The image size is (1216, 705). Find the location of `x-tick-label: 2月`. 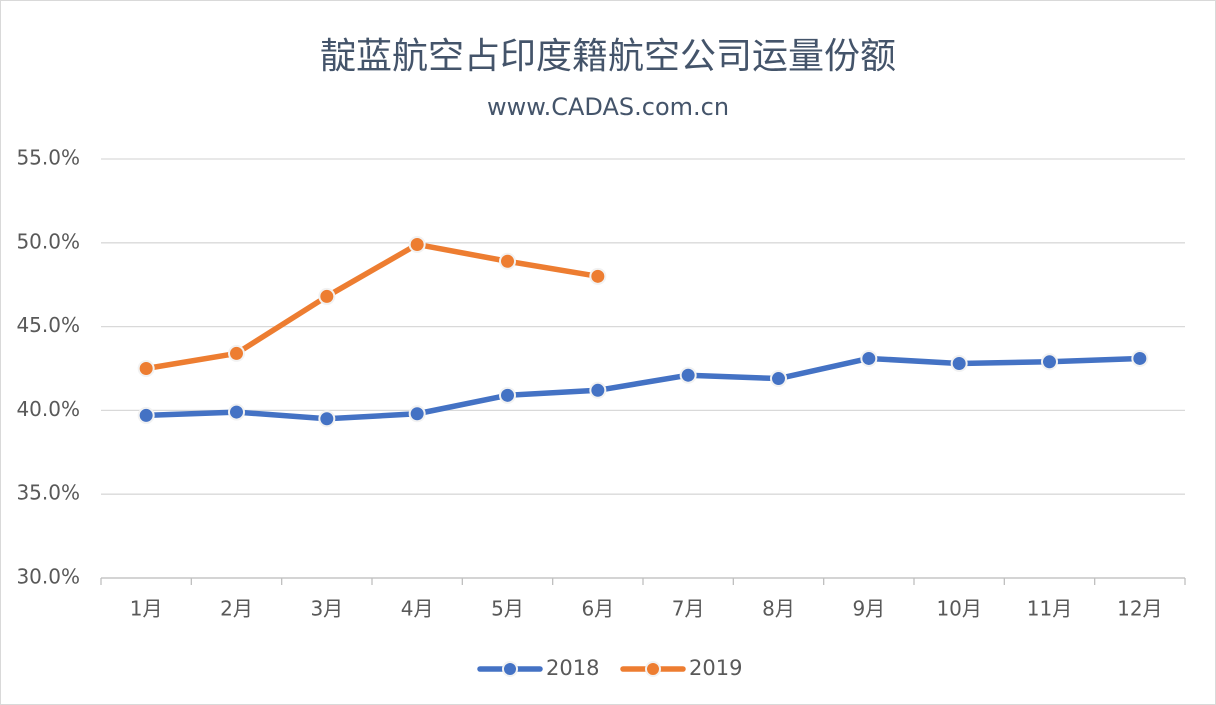

x-tick-label: 2月 is located at coordinates (236, 609).